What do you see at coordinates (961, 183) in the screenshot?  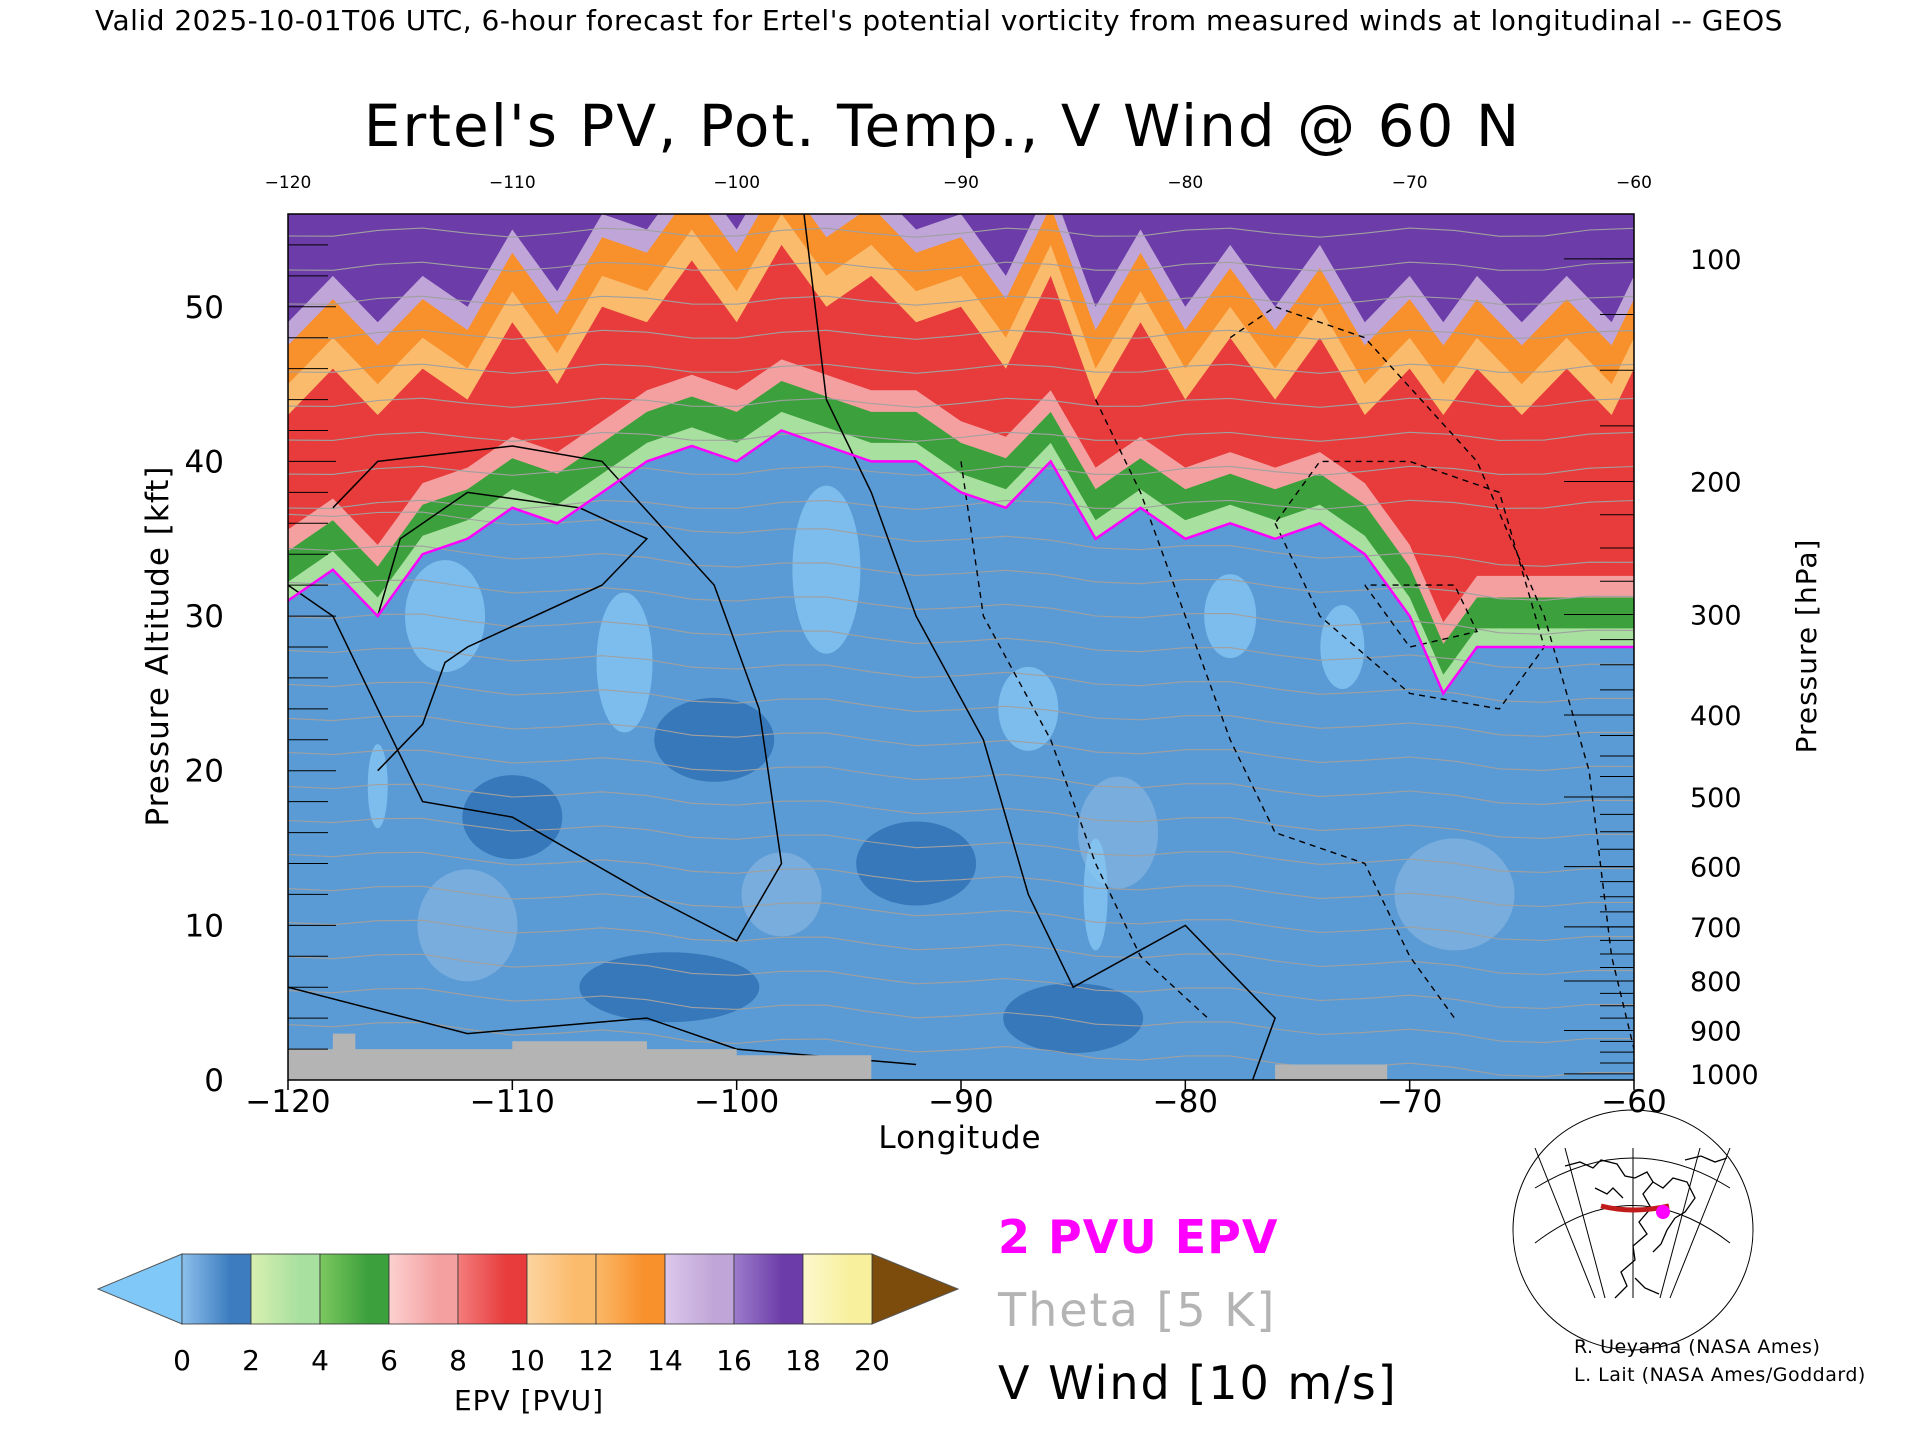 I see `x-top-tick-label: −90` at bounding box center [961, 183].